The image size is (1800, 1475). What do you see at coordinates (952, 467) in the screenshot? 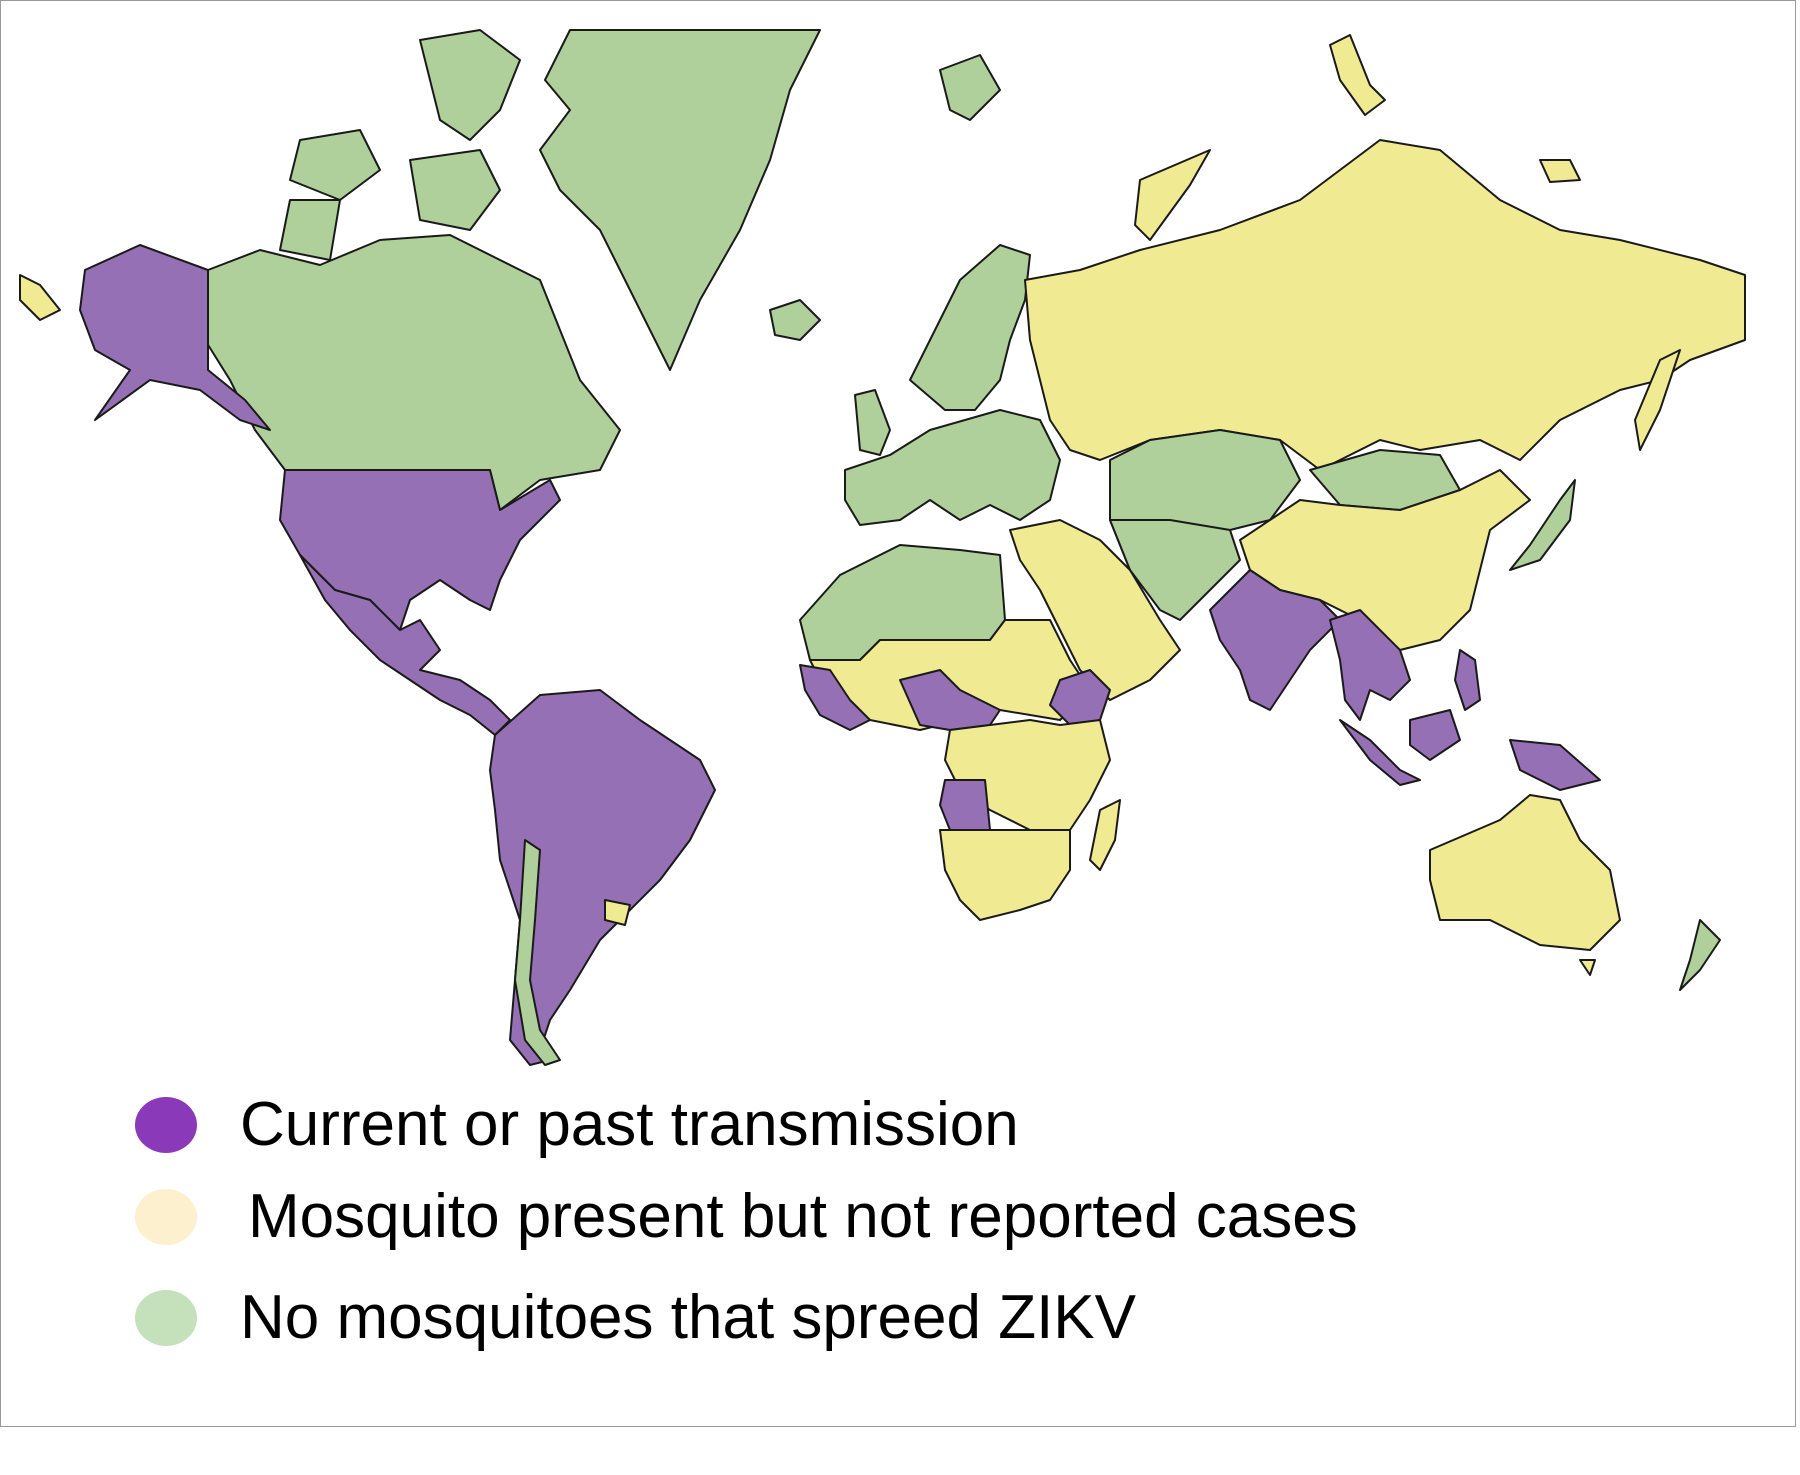
I see `region-europe` at bounding box center [952, 467].